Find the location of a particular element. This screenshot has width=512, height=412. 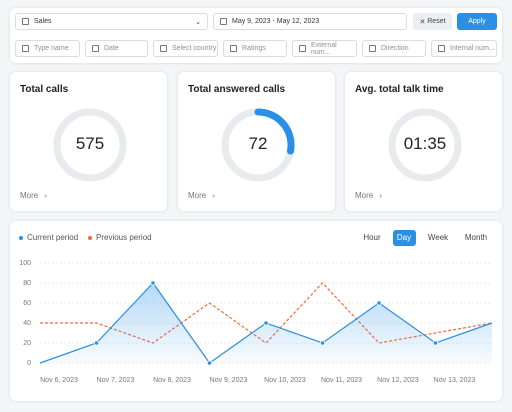

legend-label: Current period is located at coordinates (52, 237).